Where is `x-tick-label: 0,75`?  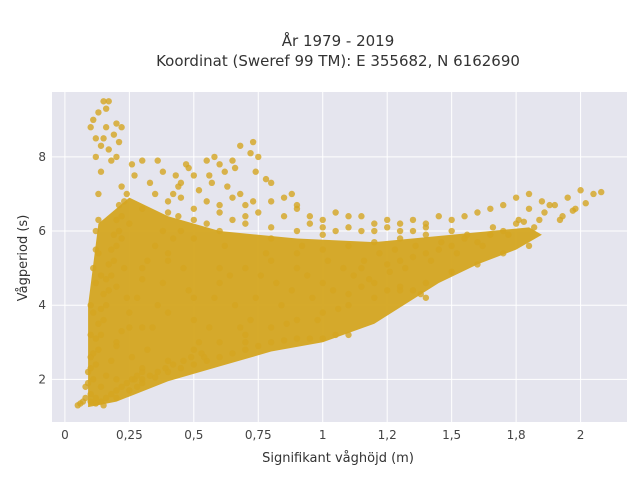 x-tick-label: 0,75 is located at coordinates (258, 435).